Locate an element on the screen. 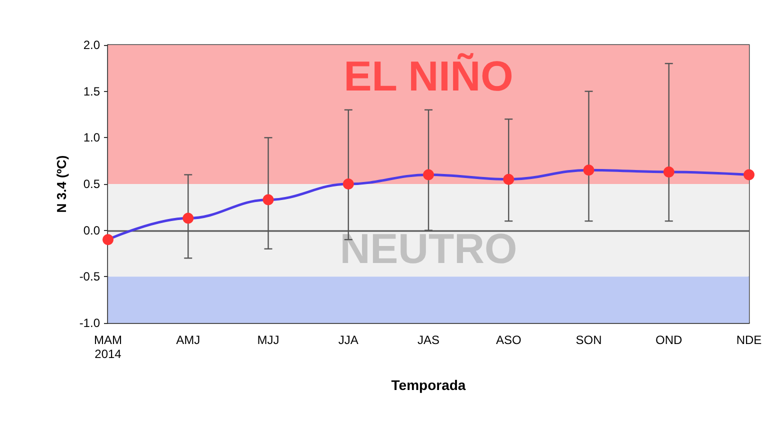 This screenshot has width=774, height=421. x-tick-label: MJJ is located at coordinates (268, 340).